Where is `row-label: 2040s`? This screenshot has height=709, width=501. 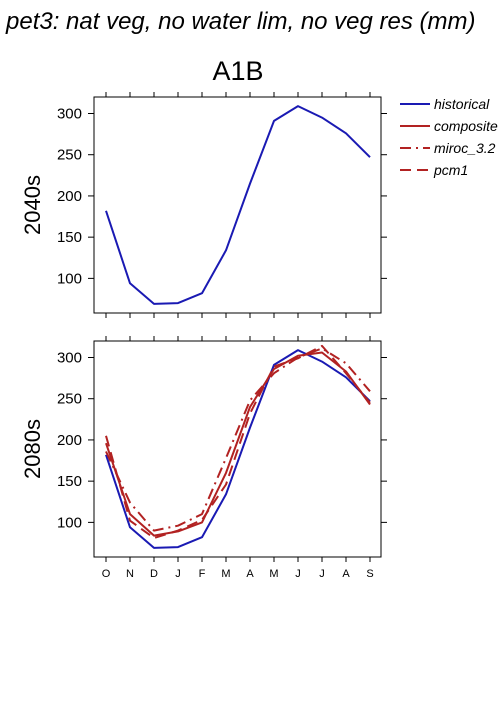
row-label: 2040s is located at coordinates (32, 205).